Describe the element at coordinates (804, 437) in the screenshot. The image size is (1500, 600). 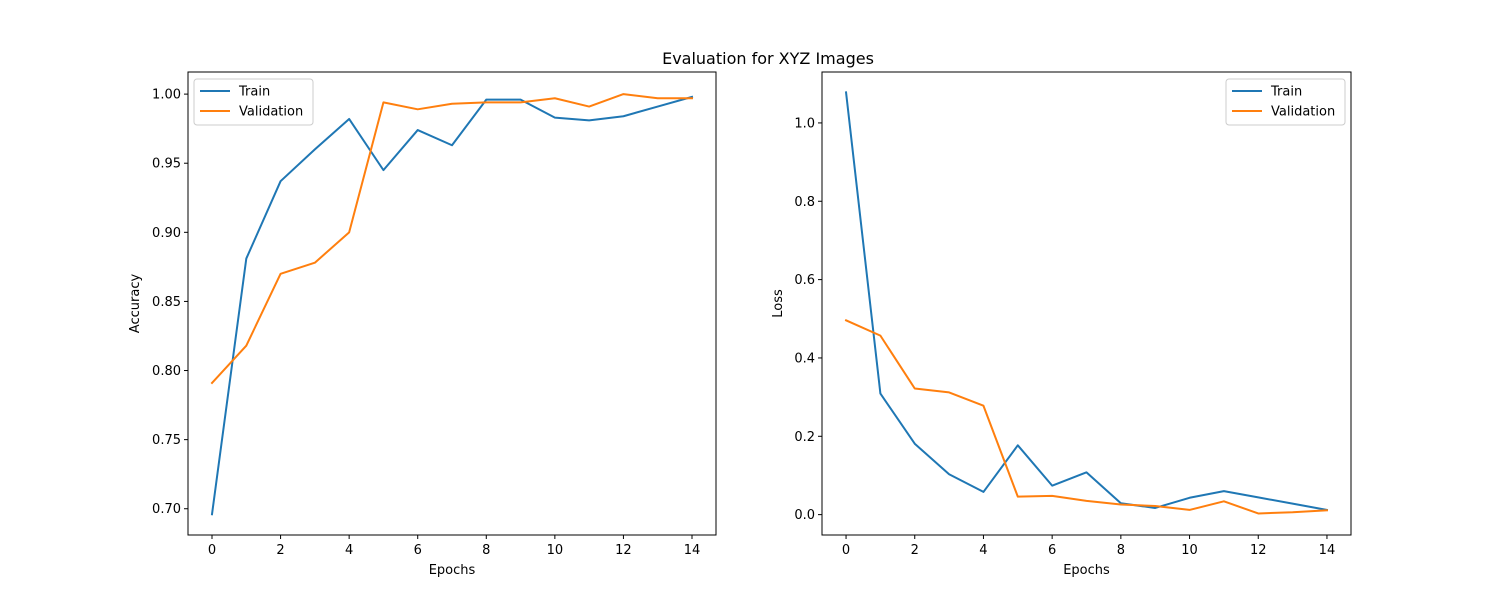
I see `loss-ytick-label: 0.2` at that location.